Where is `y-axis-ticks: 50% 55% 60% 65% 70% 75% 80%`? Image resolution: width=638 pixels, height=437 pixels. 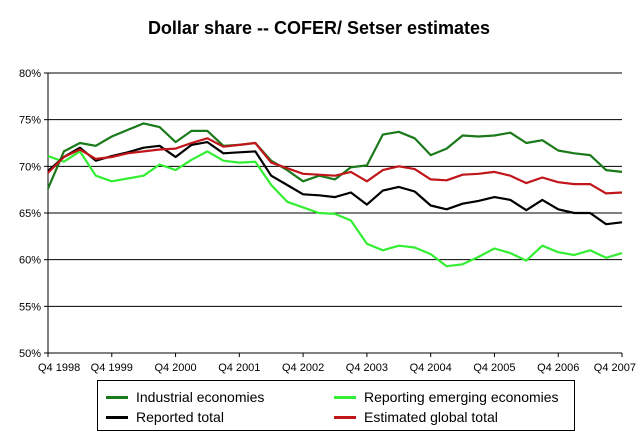
y-axis-ticks: 50% 55% 60% 65% 70% 75% 80% is located at coordinates (33, 214).